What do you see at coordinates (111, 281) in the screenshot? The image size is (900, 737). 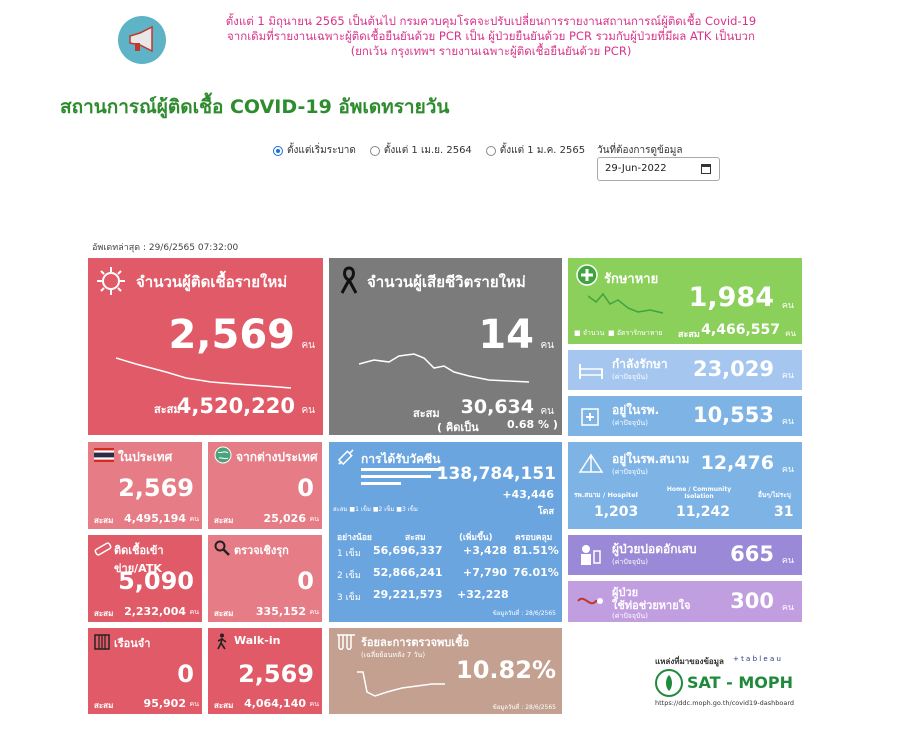 I see `virus-icon` at bounding box center [111, 281].